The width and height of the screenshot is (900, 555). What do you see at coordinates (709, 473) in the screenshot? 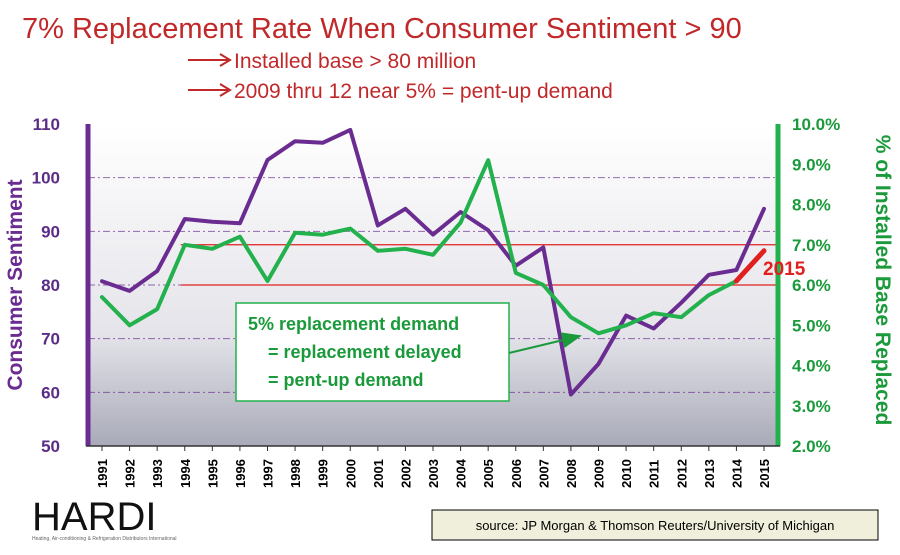
I see `x-tick-label: 2013` at bounding box center [709, 473].